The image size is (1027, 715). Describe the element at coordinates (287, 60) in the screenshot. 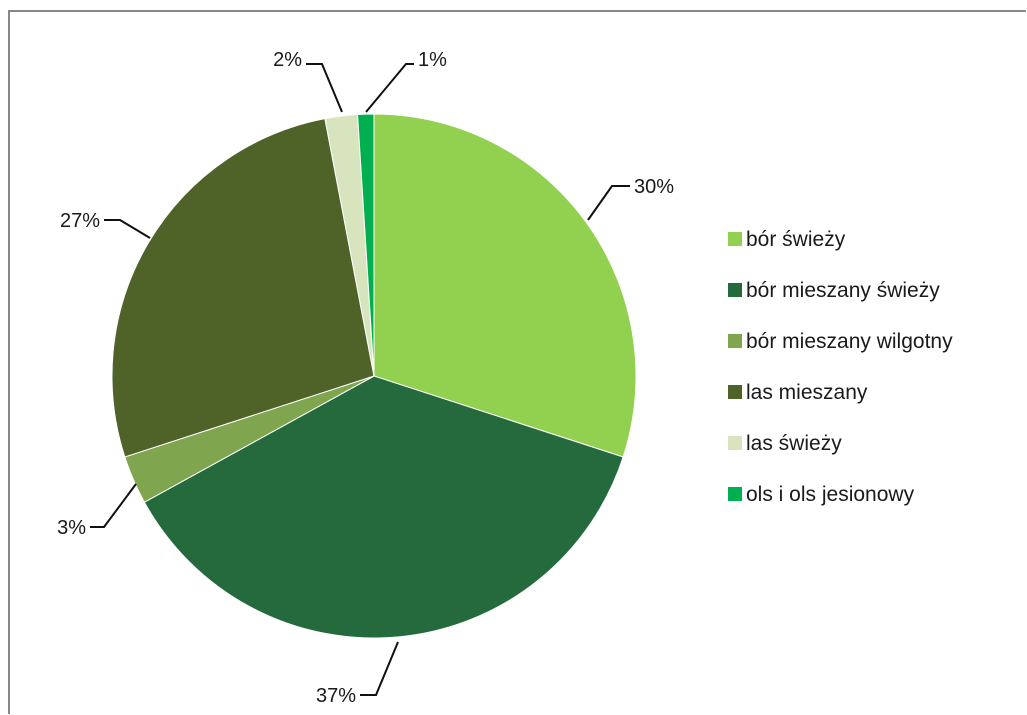

I see `data-label-4: 2%` at that location.